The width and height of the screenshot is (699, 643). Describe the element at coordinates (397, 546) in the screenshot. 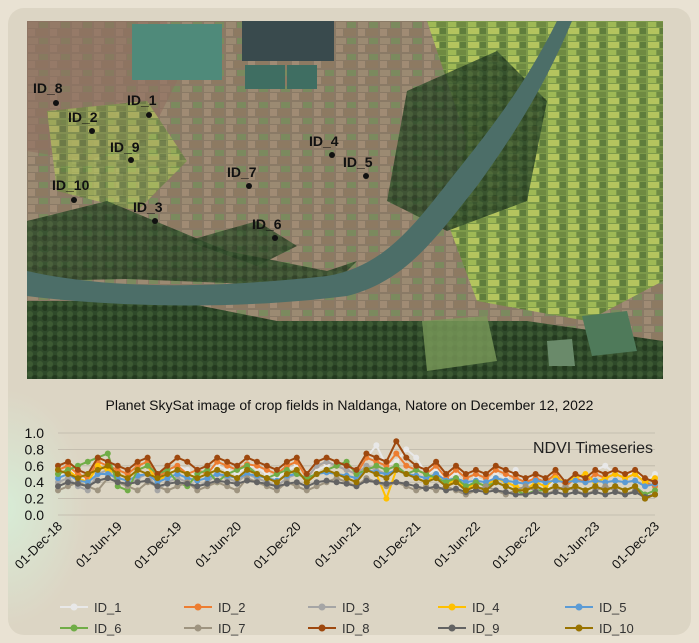

I see `x-tick-label: 01-Dec-21` at that location.